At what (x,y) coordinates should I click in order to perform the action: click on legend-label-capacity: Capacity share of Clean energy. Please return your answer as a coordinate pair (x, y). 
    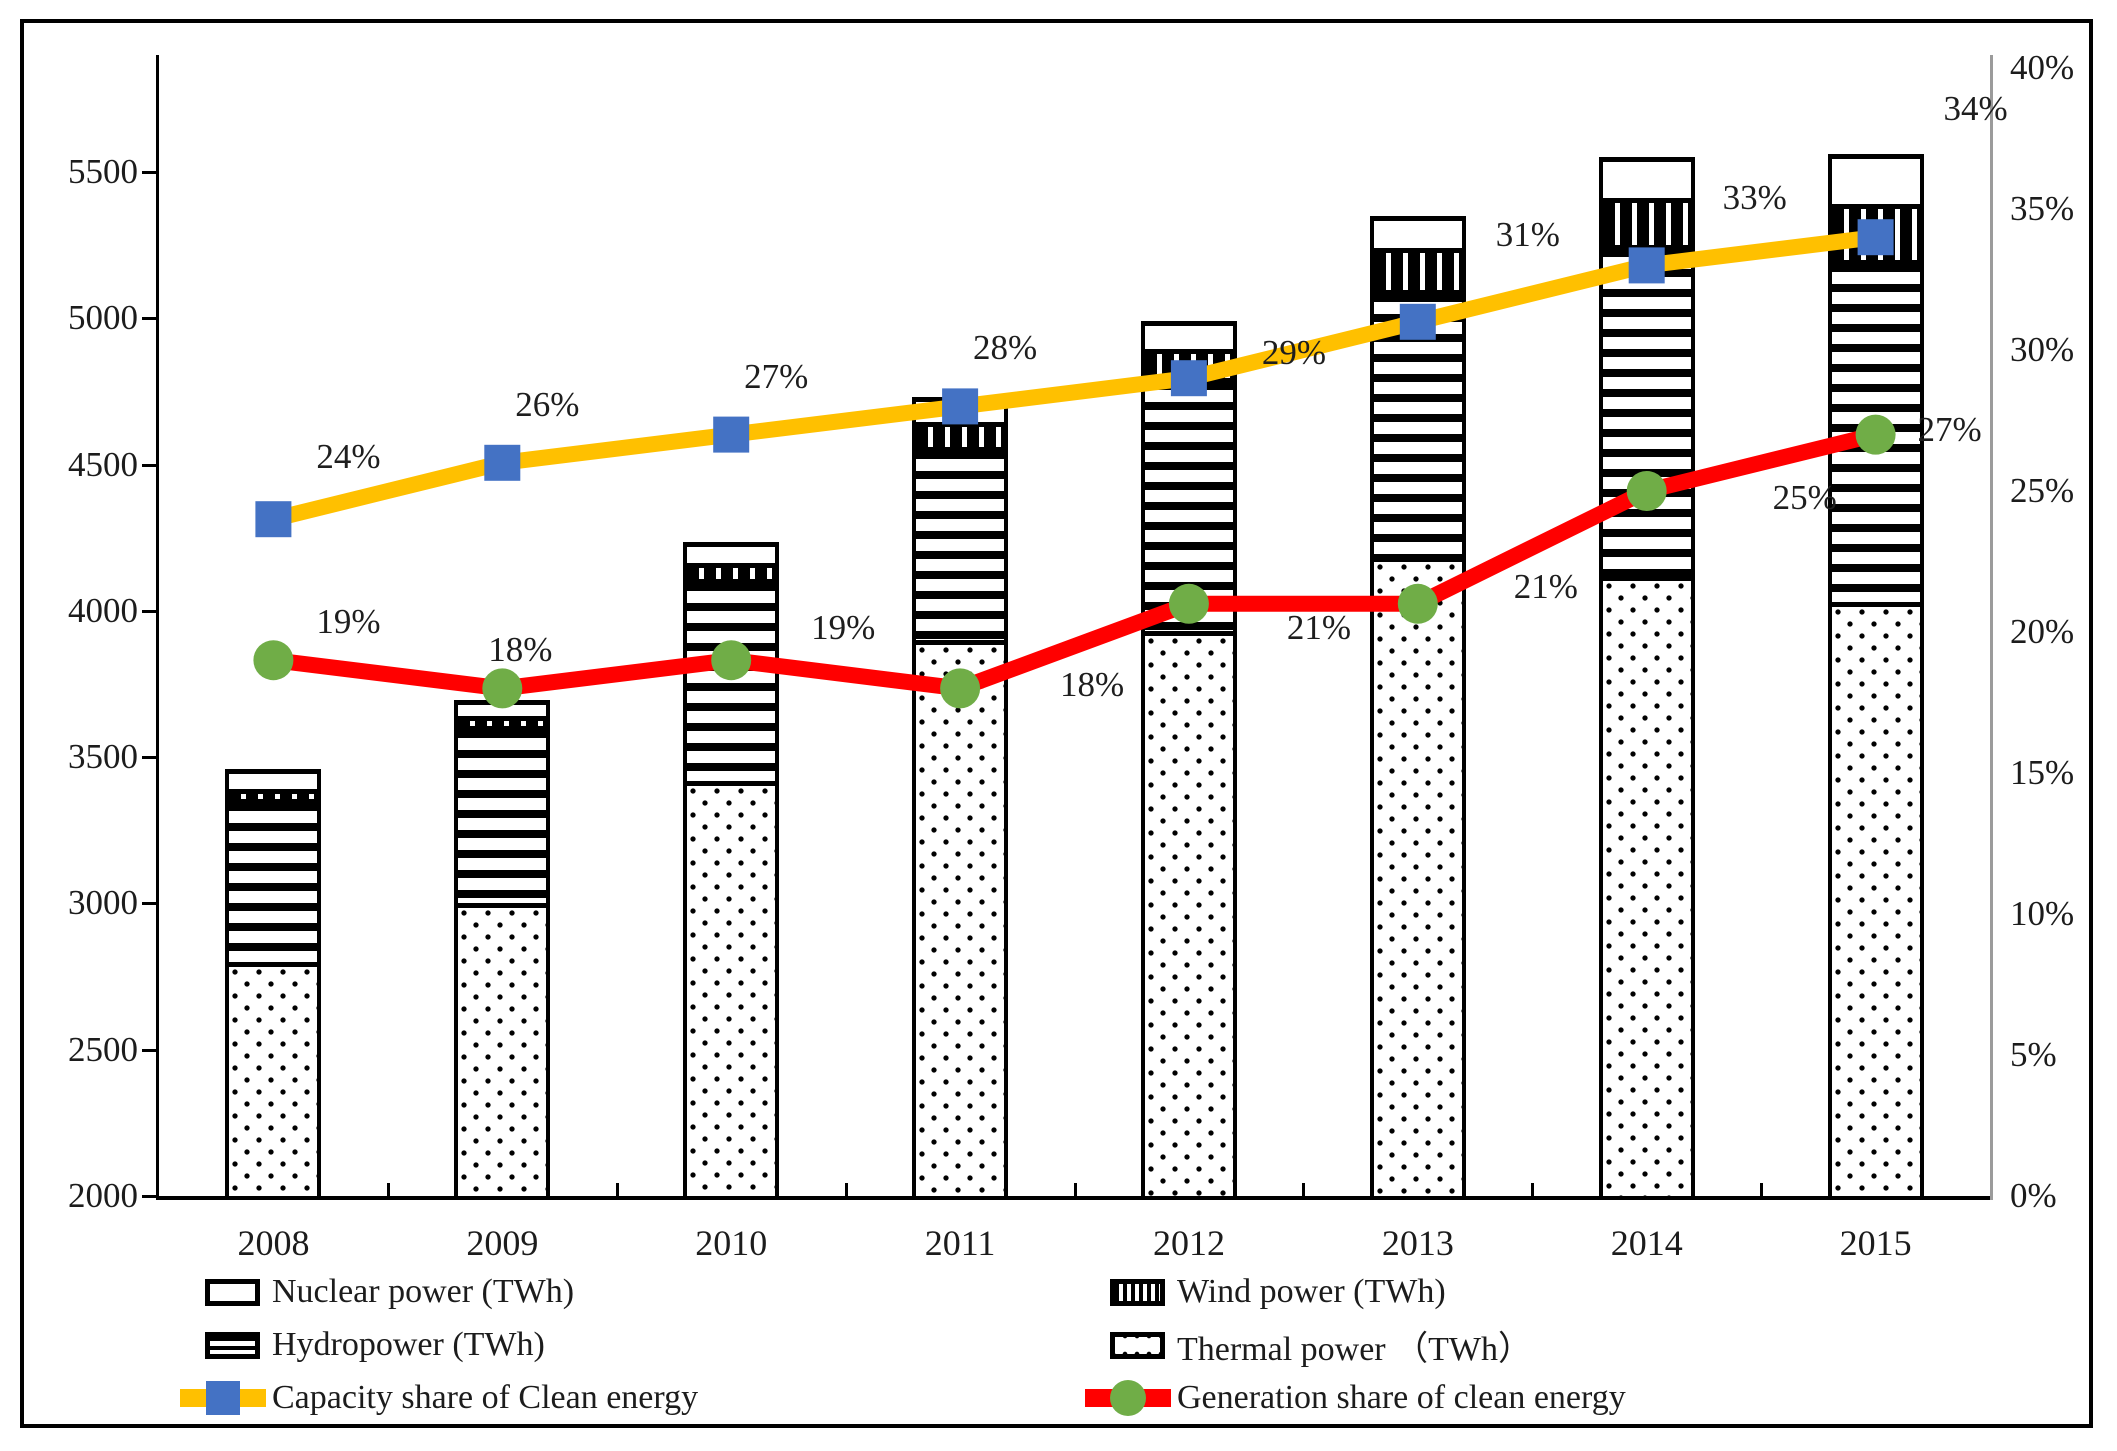
    Looking at the image, I should click on (485, 1397).